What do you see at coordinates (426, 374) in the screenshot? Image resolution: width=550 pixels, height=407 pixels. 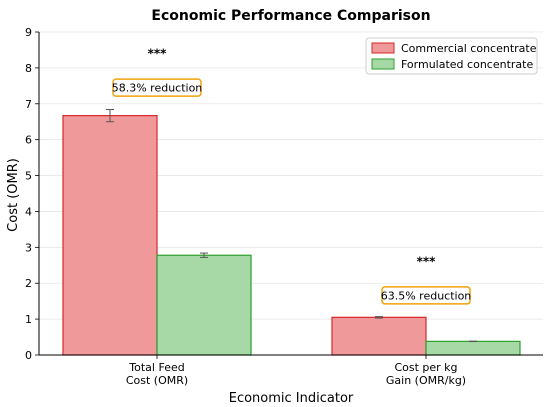 I see `x-tick-label: Cost per kg Gain (OMR/kg)` at bounding box center [426, 374].